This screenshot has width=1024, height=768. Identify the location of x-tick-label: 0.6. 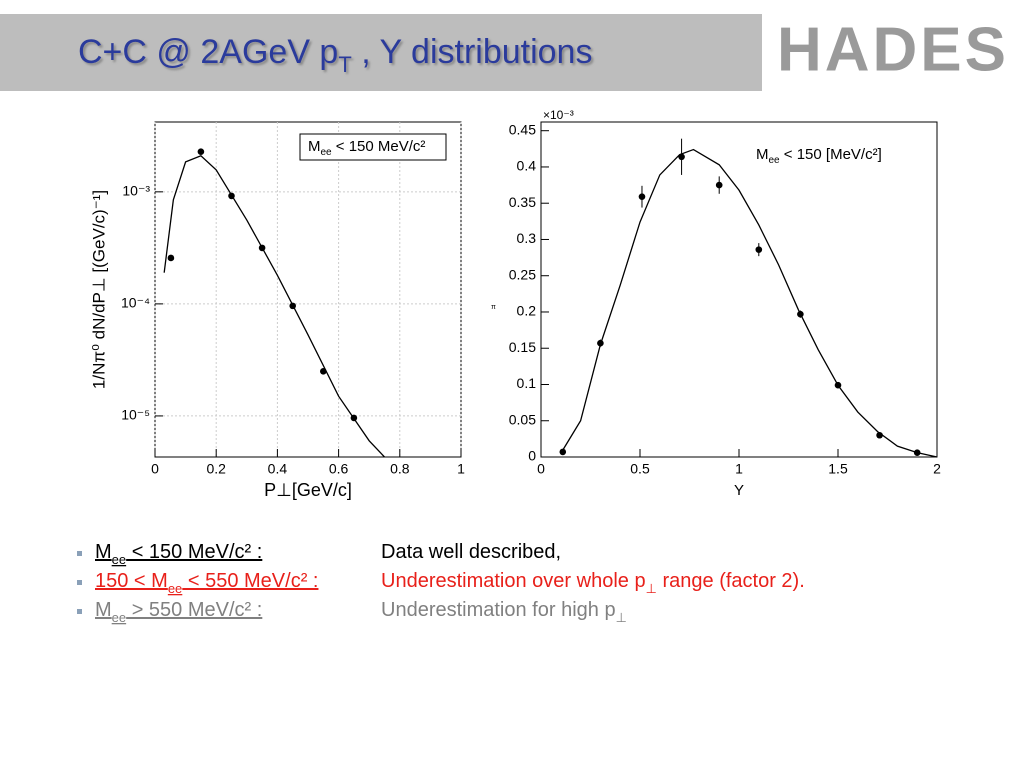
(339, 469).